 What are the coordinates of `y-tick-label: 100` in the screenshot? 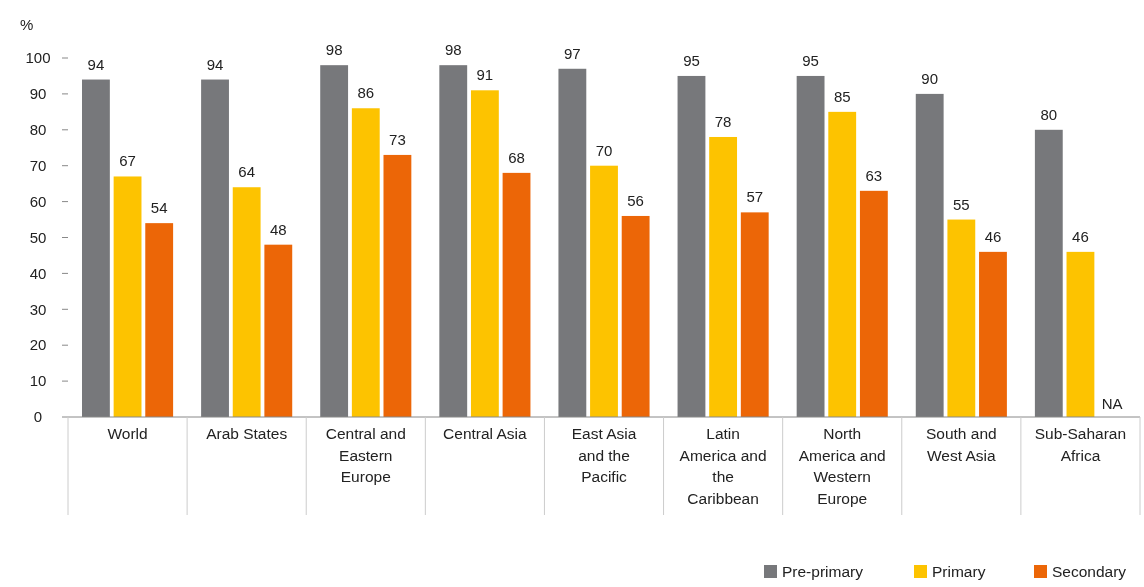 It's located at (38, 58).